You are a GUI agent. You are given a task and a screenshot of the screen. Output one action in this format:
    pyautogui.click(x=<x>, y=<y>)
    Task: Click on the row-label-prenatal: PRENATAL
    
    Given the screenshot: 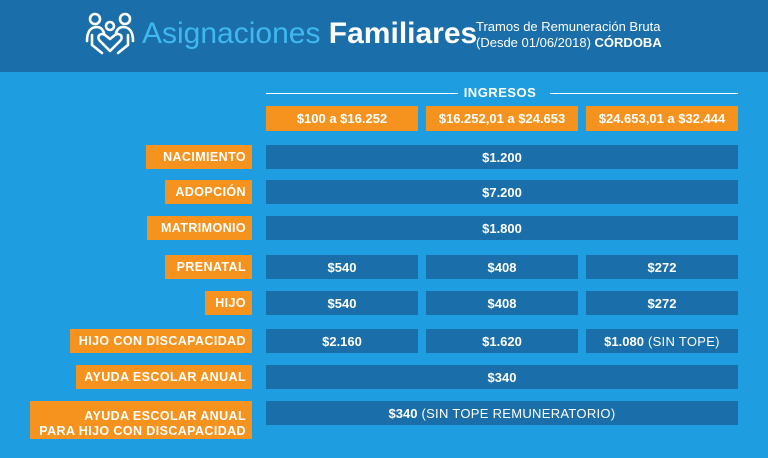 What is the action you would take?
    pyautogui.click(x=208, y=267)
    